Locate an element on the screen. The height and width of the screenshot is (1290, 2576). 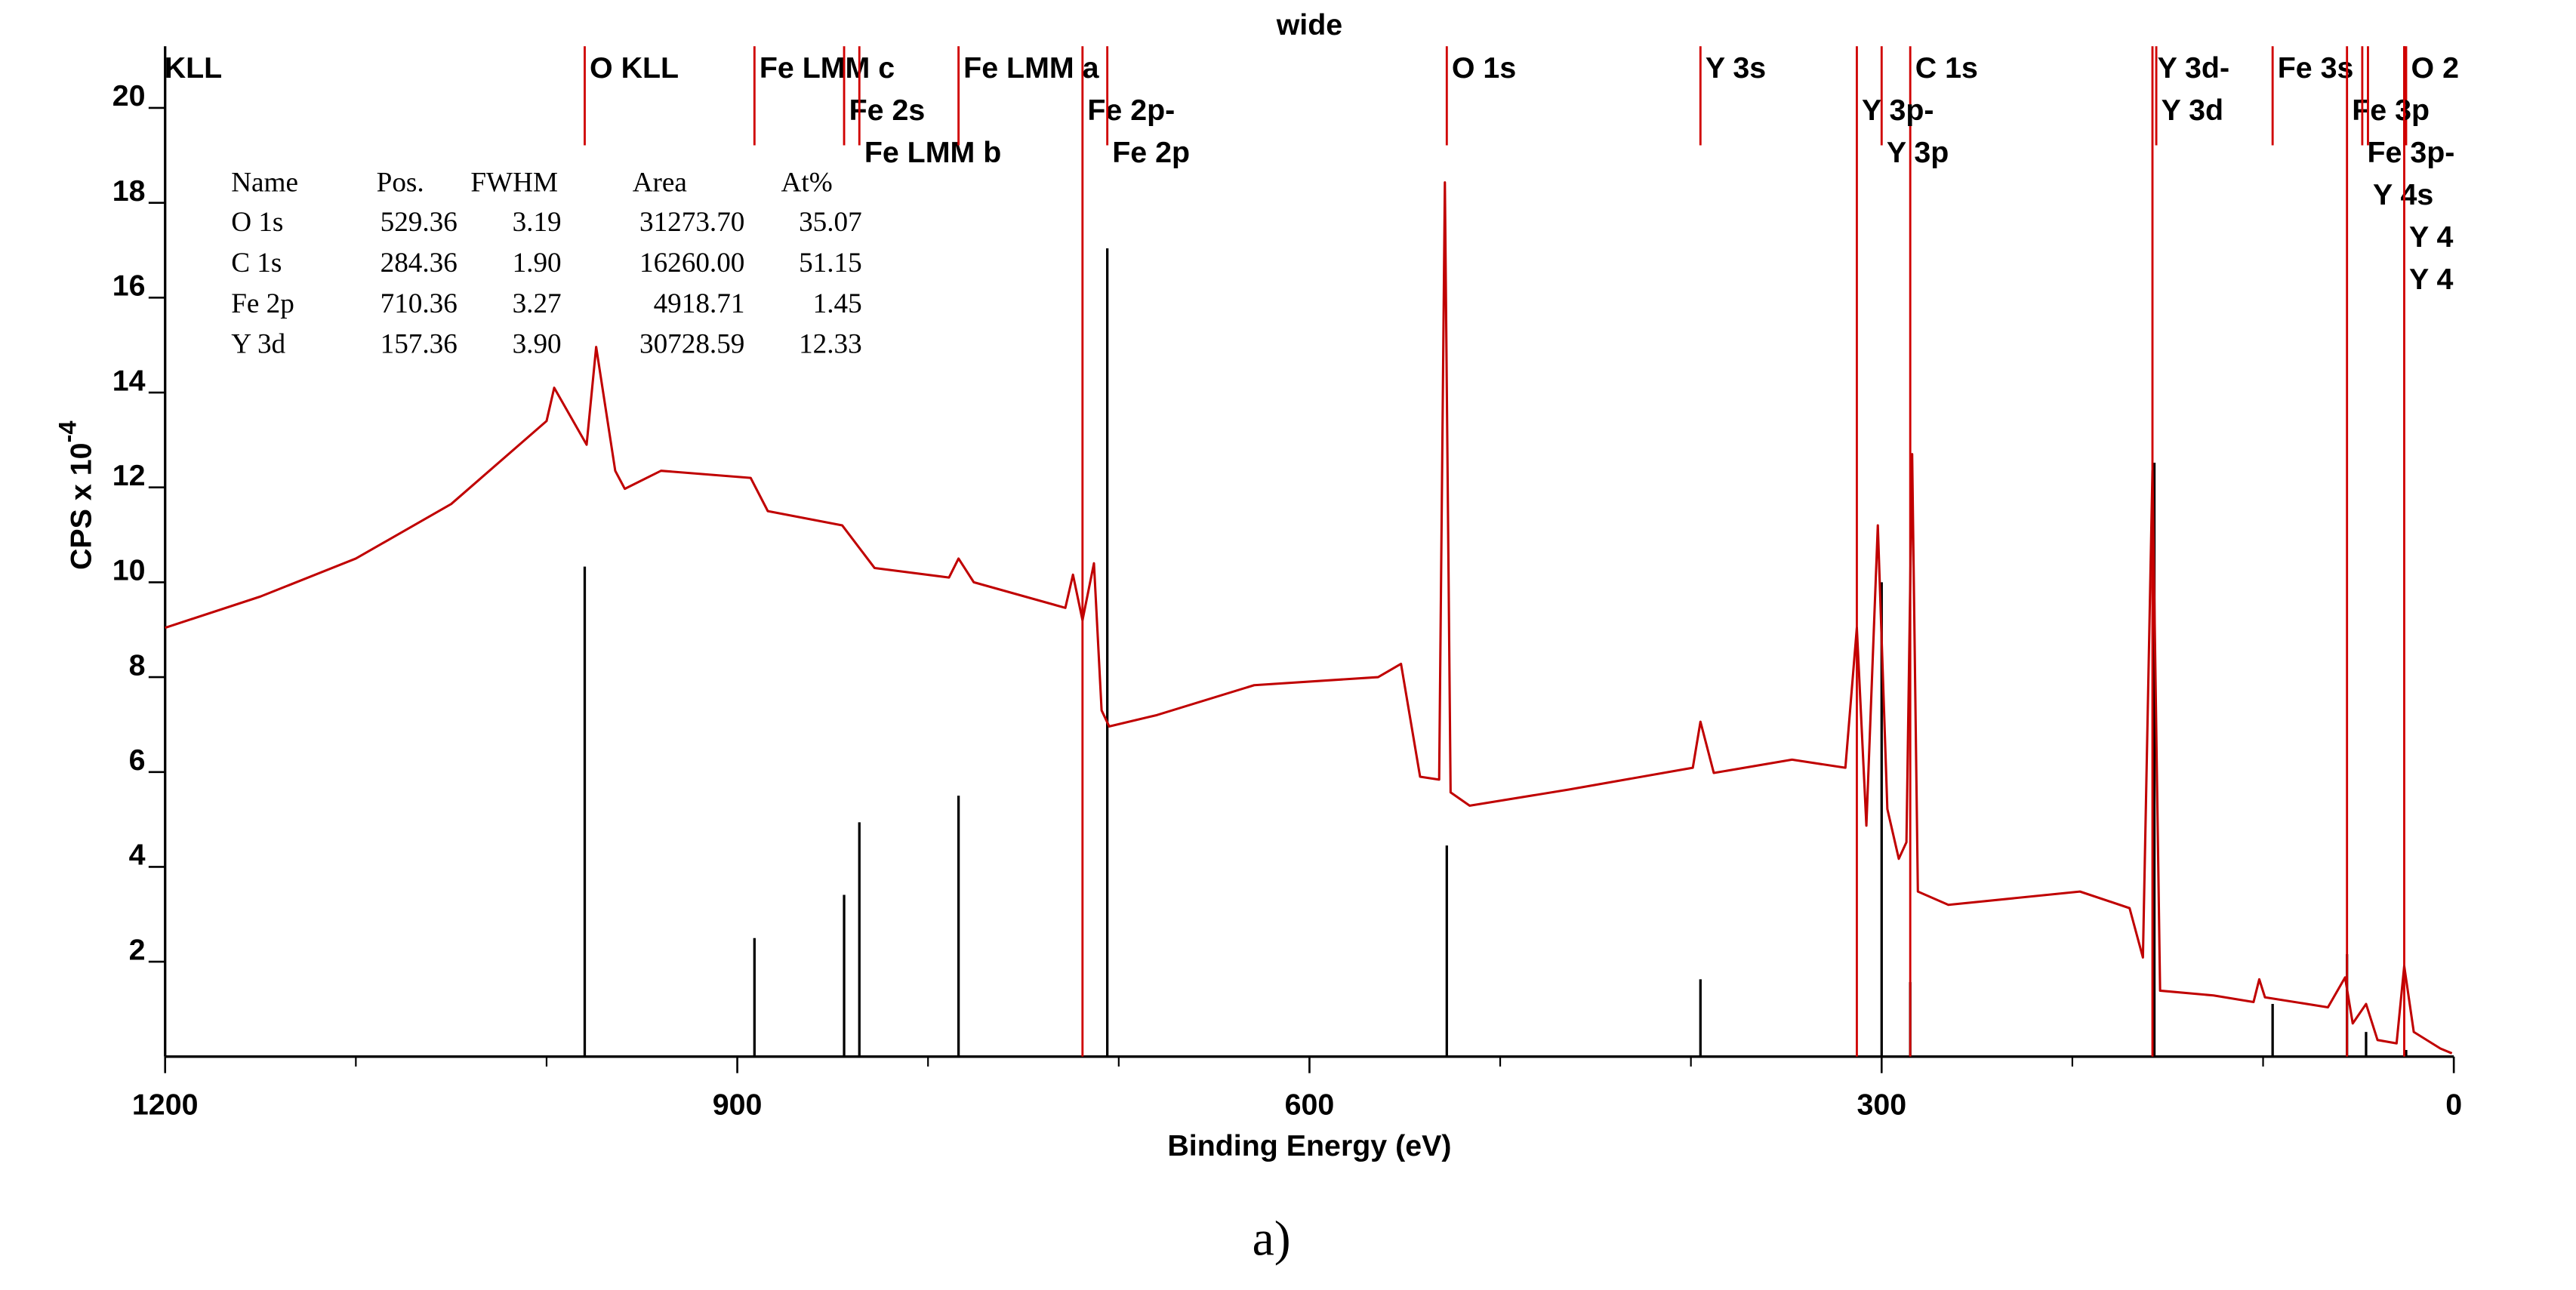
table-cell: 529.36 is located at coordinates (419, 222).